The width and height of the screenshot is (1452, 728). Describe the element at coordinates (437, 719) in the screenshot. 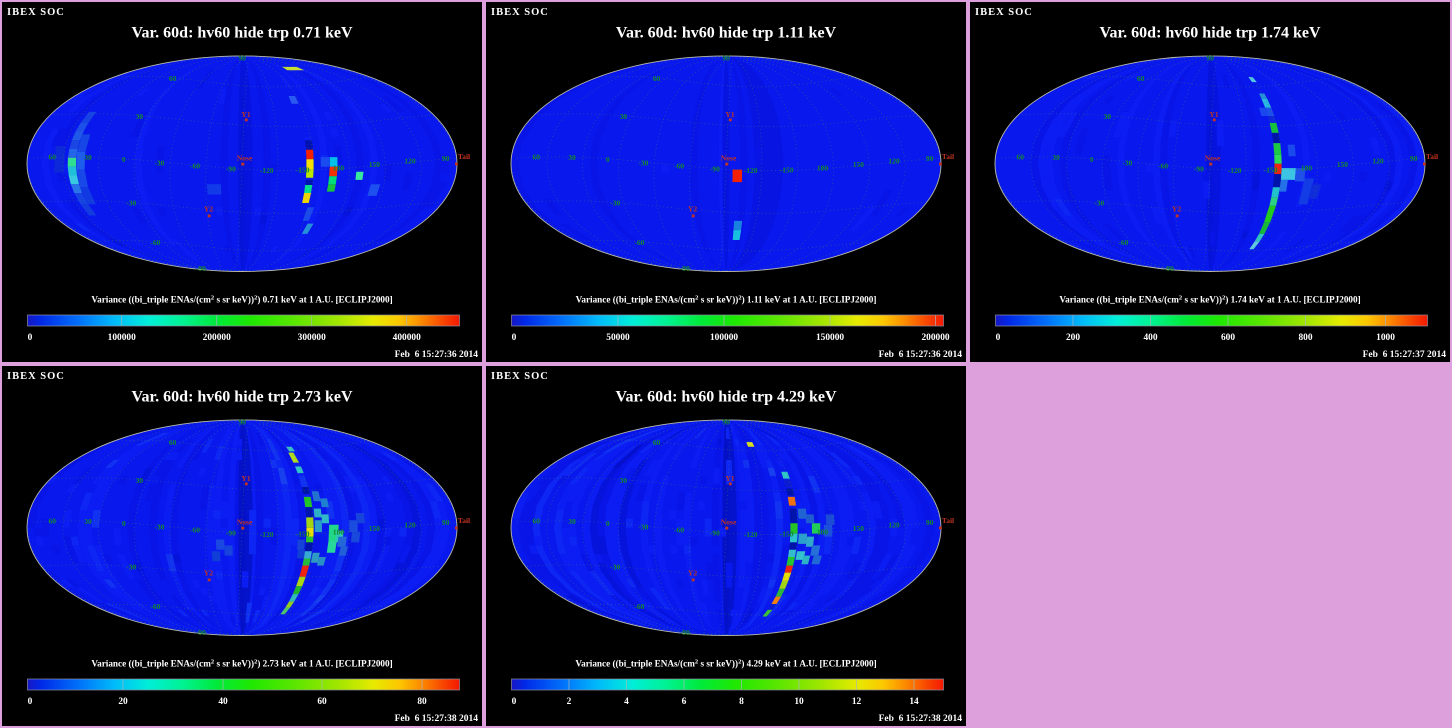

I see `svg-text: Feb 6 15:27:38 2014` at that location.